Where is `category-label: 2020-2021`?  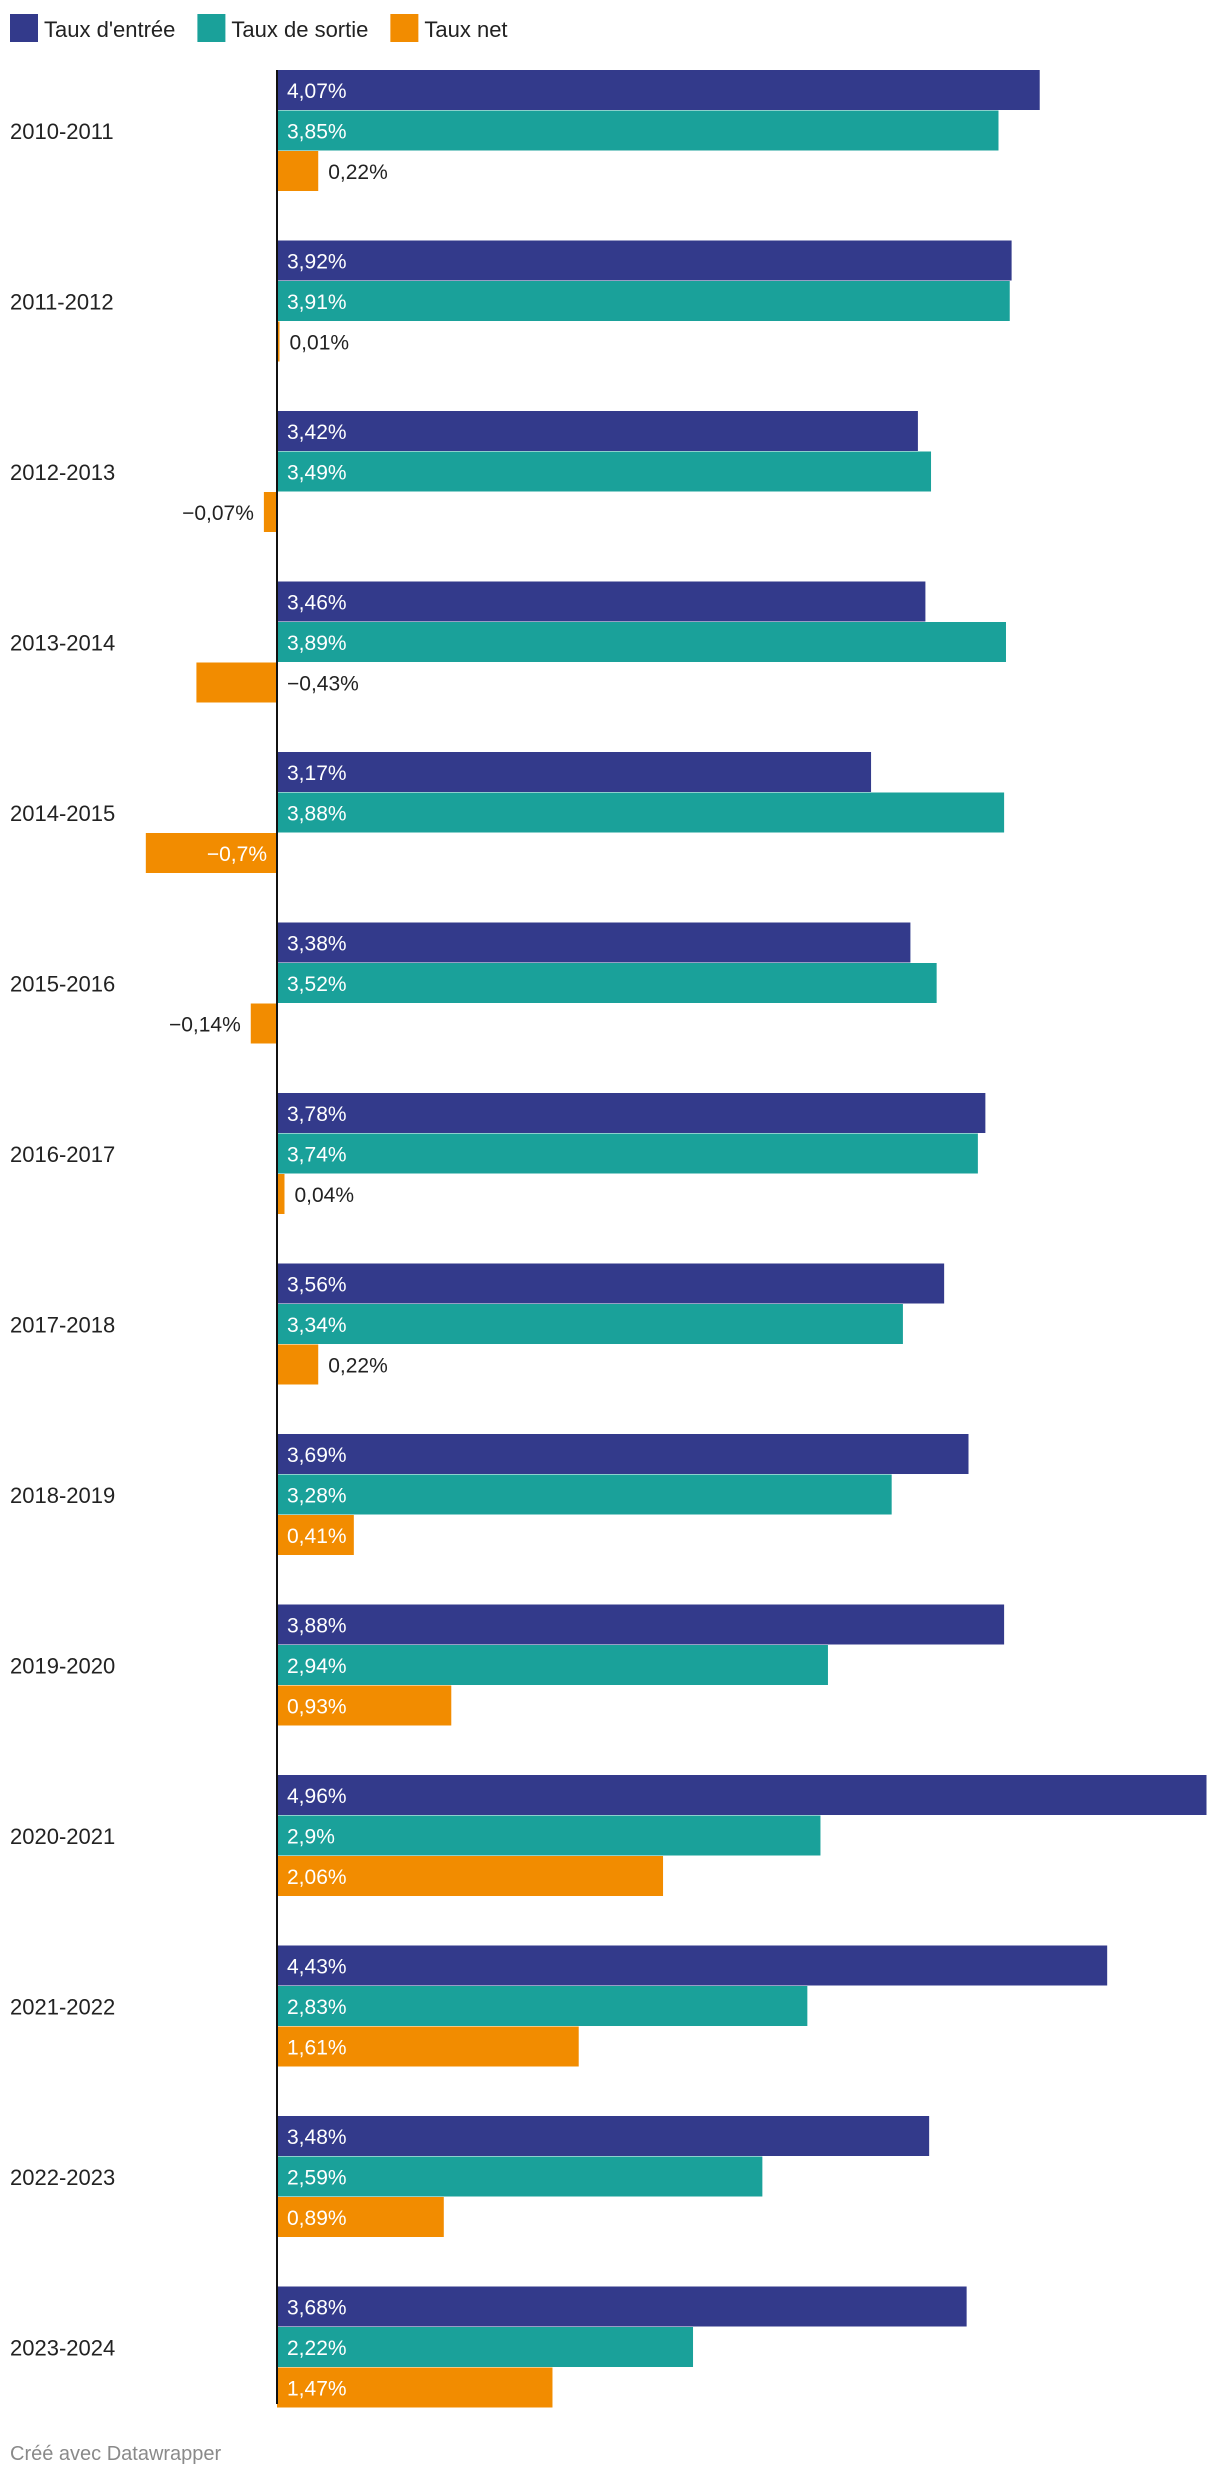 category-label: 2020-2021 is located at coordinates (62, 1836).